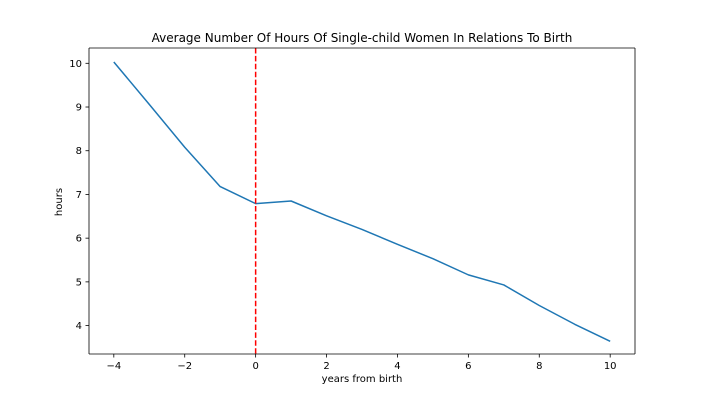  I want to click on x-tick-label: 10, so click(610, 366).